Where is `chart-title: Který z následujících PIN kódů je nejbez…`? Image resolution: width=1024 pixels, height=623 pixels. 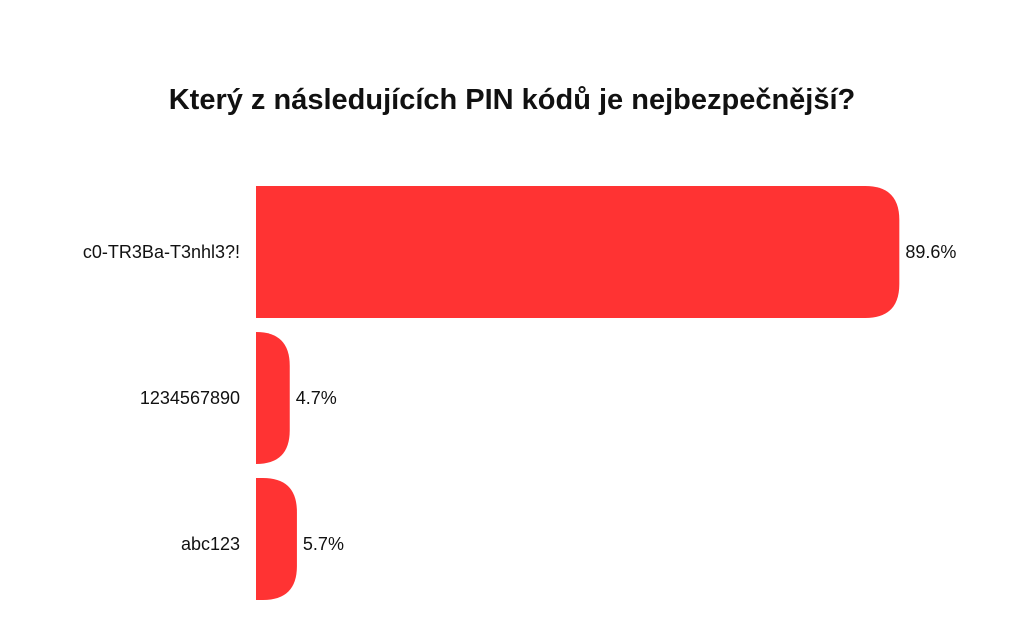
chart-title: Který z následujících PIN kódů je nejbez… is located at coordinates (512, 100).